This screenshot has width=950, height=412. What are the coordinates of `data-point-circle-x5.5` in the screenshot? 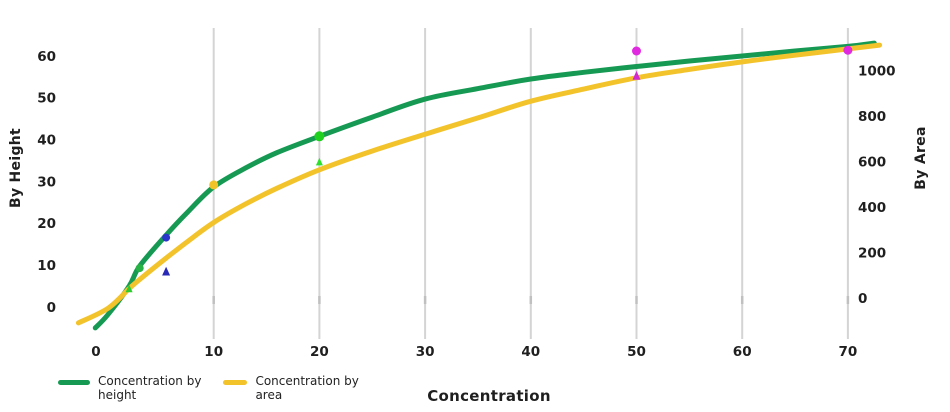 It's located at (166, 237).